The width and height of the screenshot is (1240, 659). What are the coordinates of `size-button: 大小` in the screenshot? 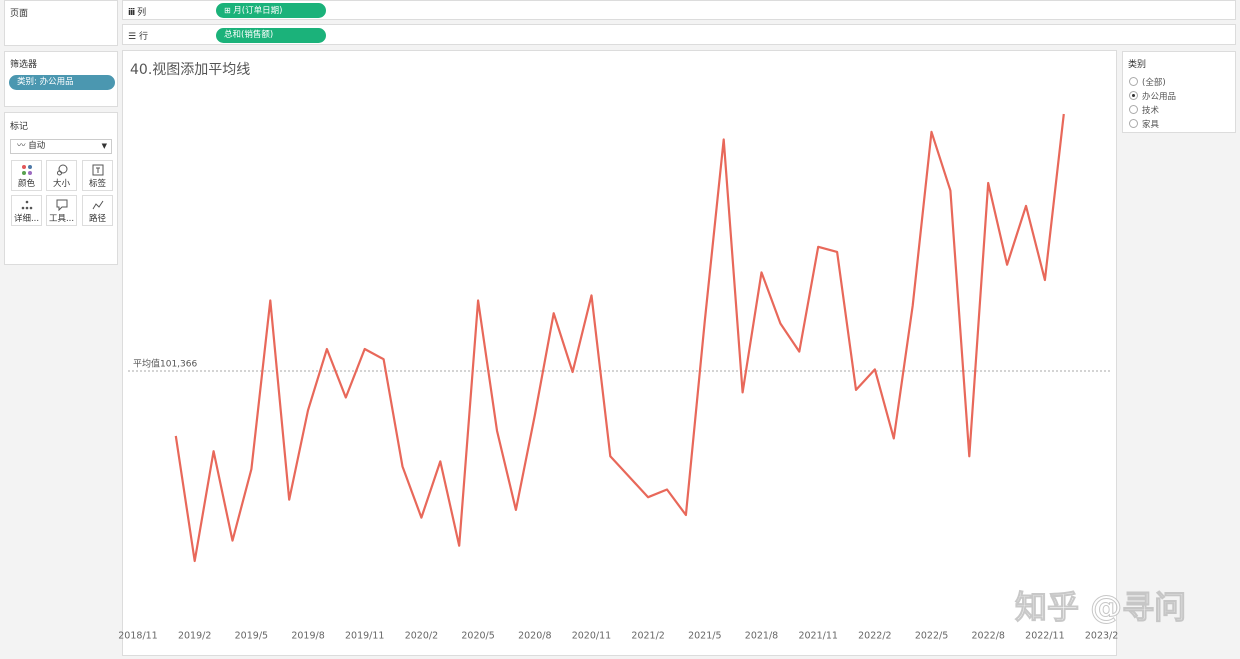 It's located at (61, 175).